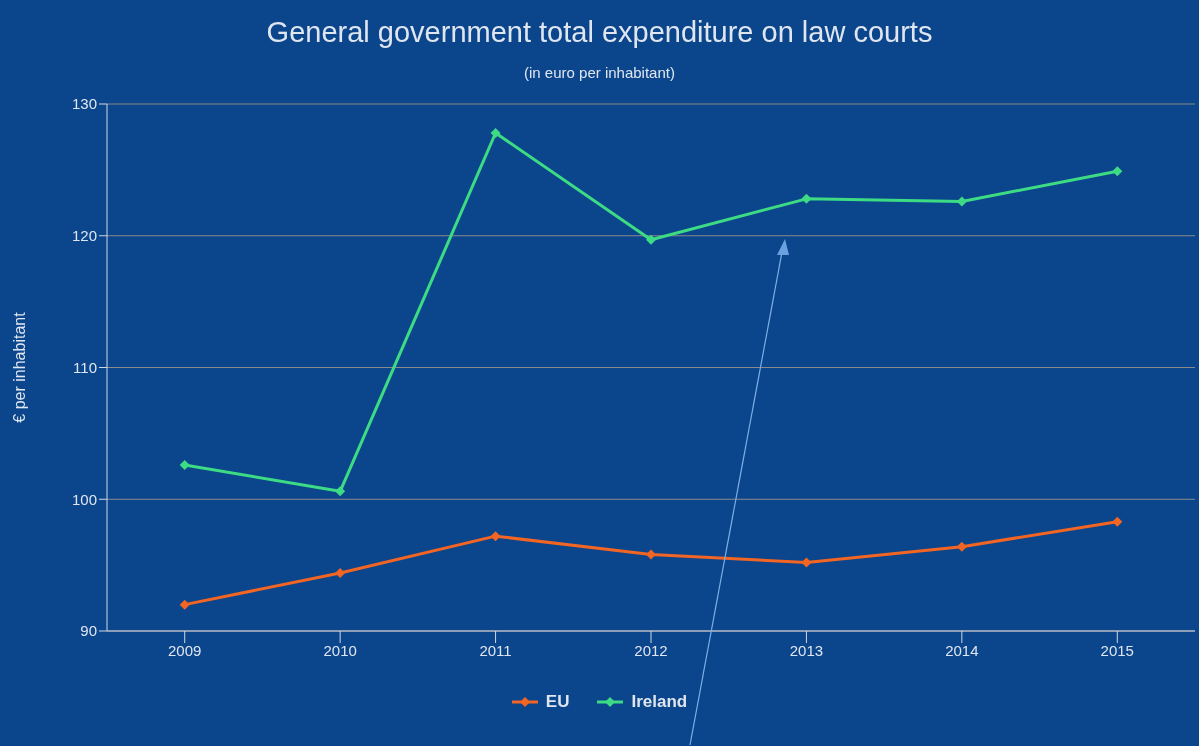  I want to click on y-tick-label: 100, so click(84, 499).